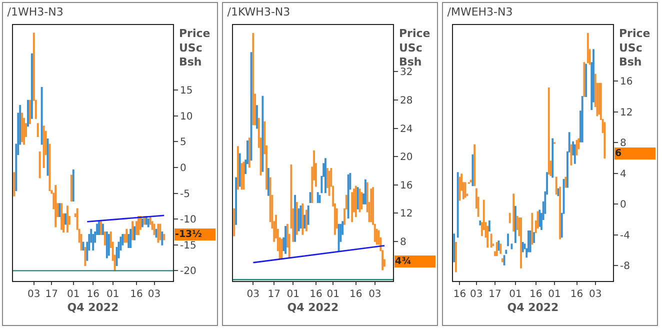  Describe the element at coordinates (186, 91) in the screenshot. I see `y-tick-label: 15` at that location.